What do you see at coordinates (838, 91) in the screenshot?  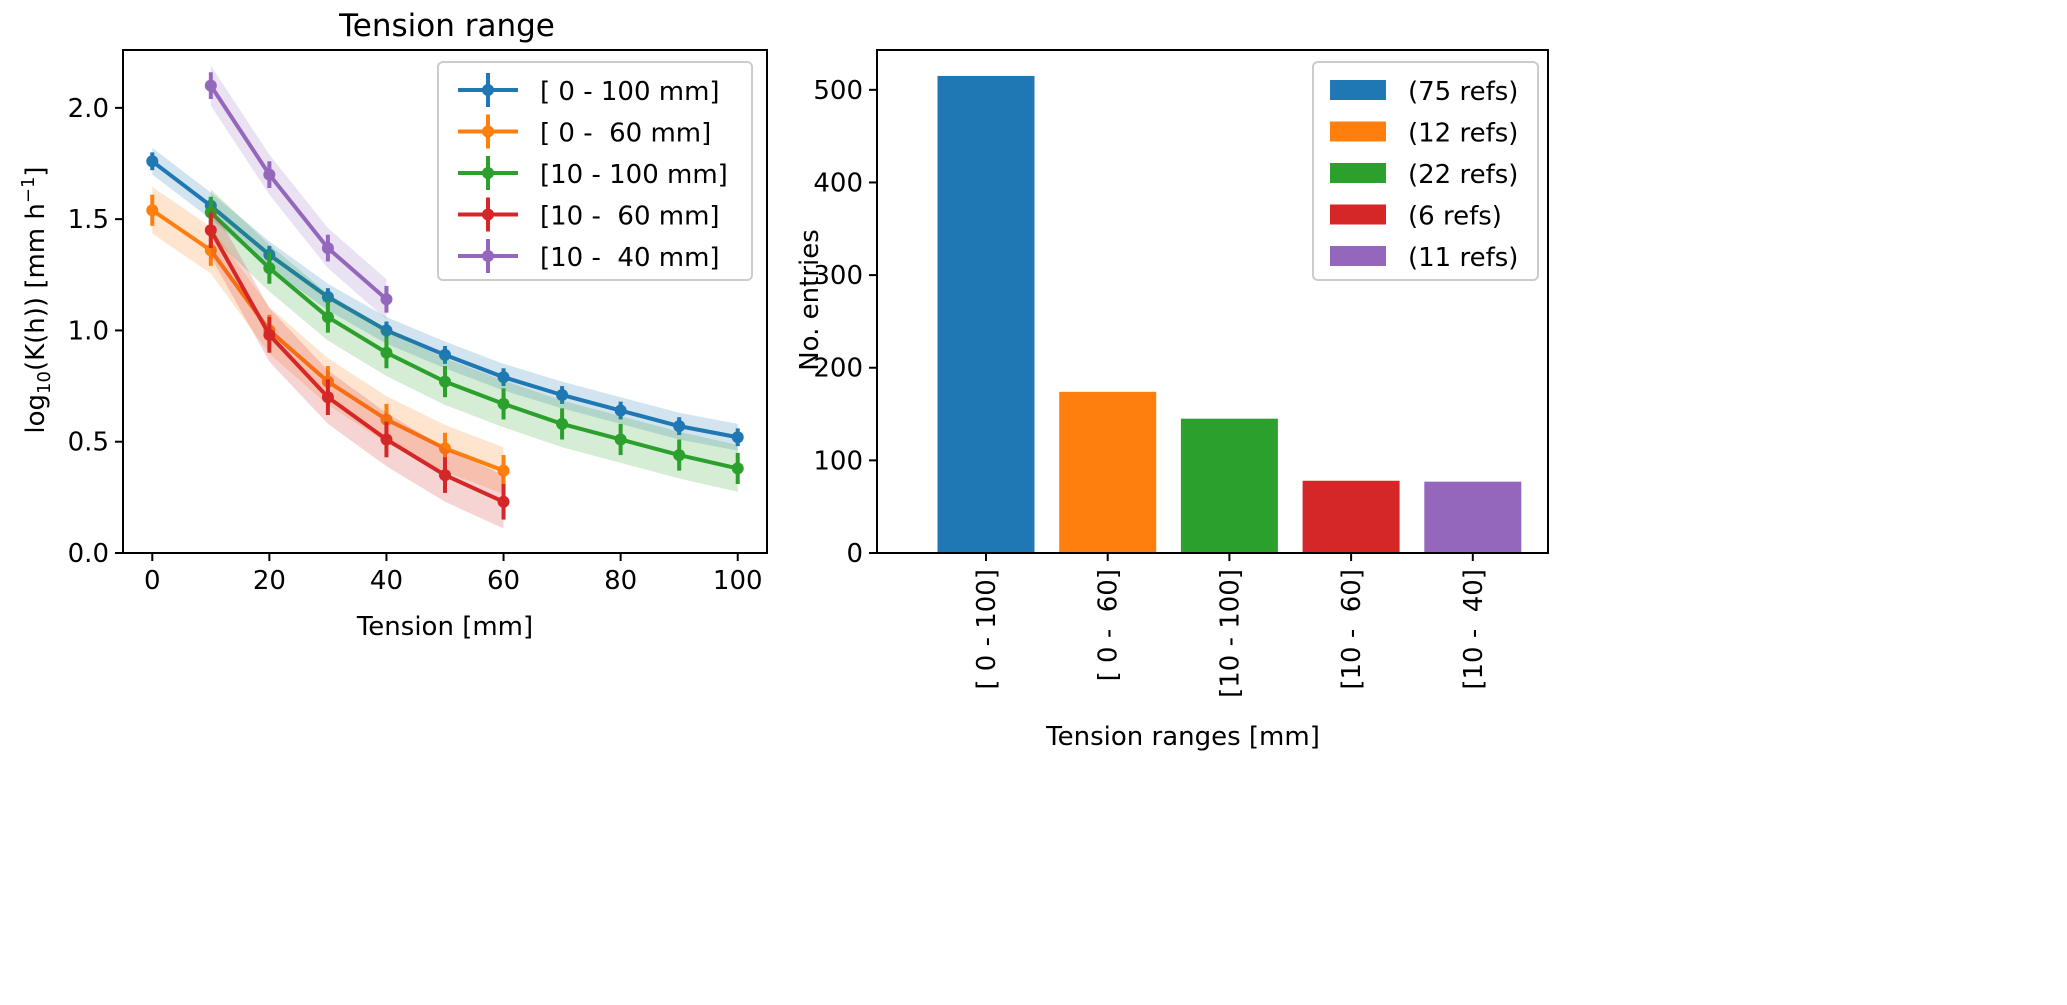 I see `y-tick-label: 500` at bounding box center [838, 91].